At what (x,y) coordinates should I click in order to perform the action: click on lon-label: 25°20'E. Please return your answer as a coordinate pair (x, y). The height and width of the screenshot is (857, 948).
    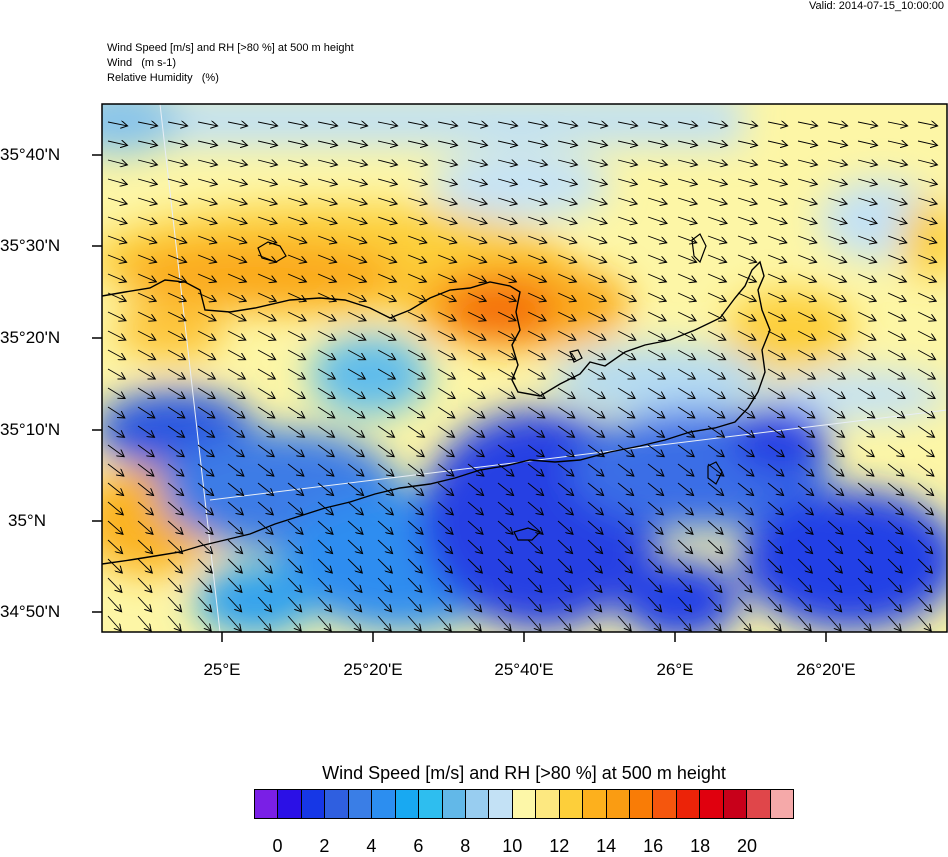
    Looking at the image, I should click on (373, 669).